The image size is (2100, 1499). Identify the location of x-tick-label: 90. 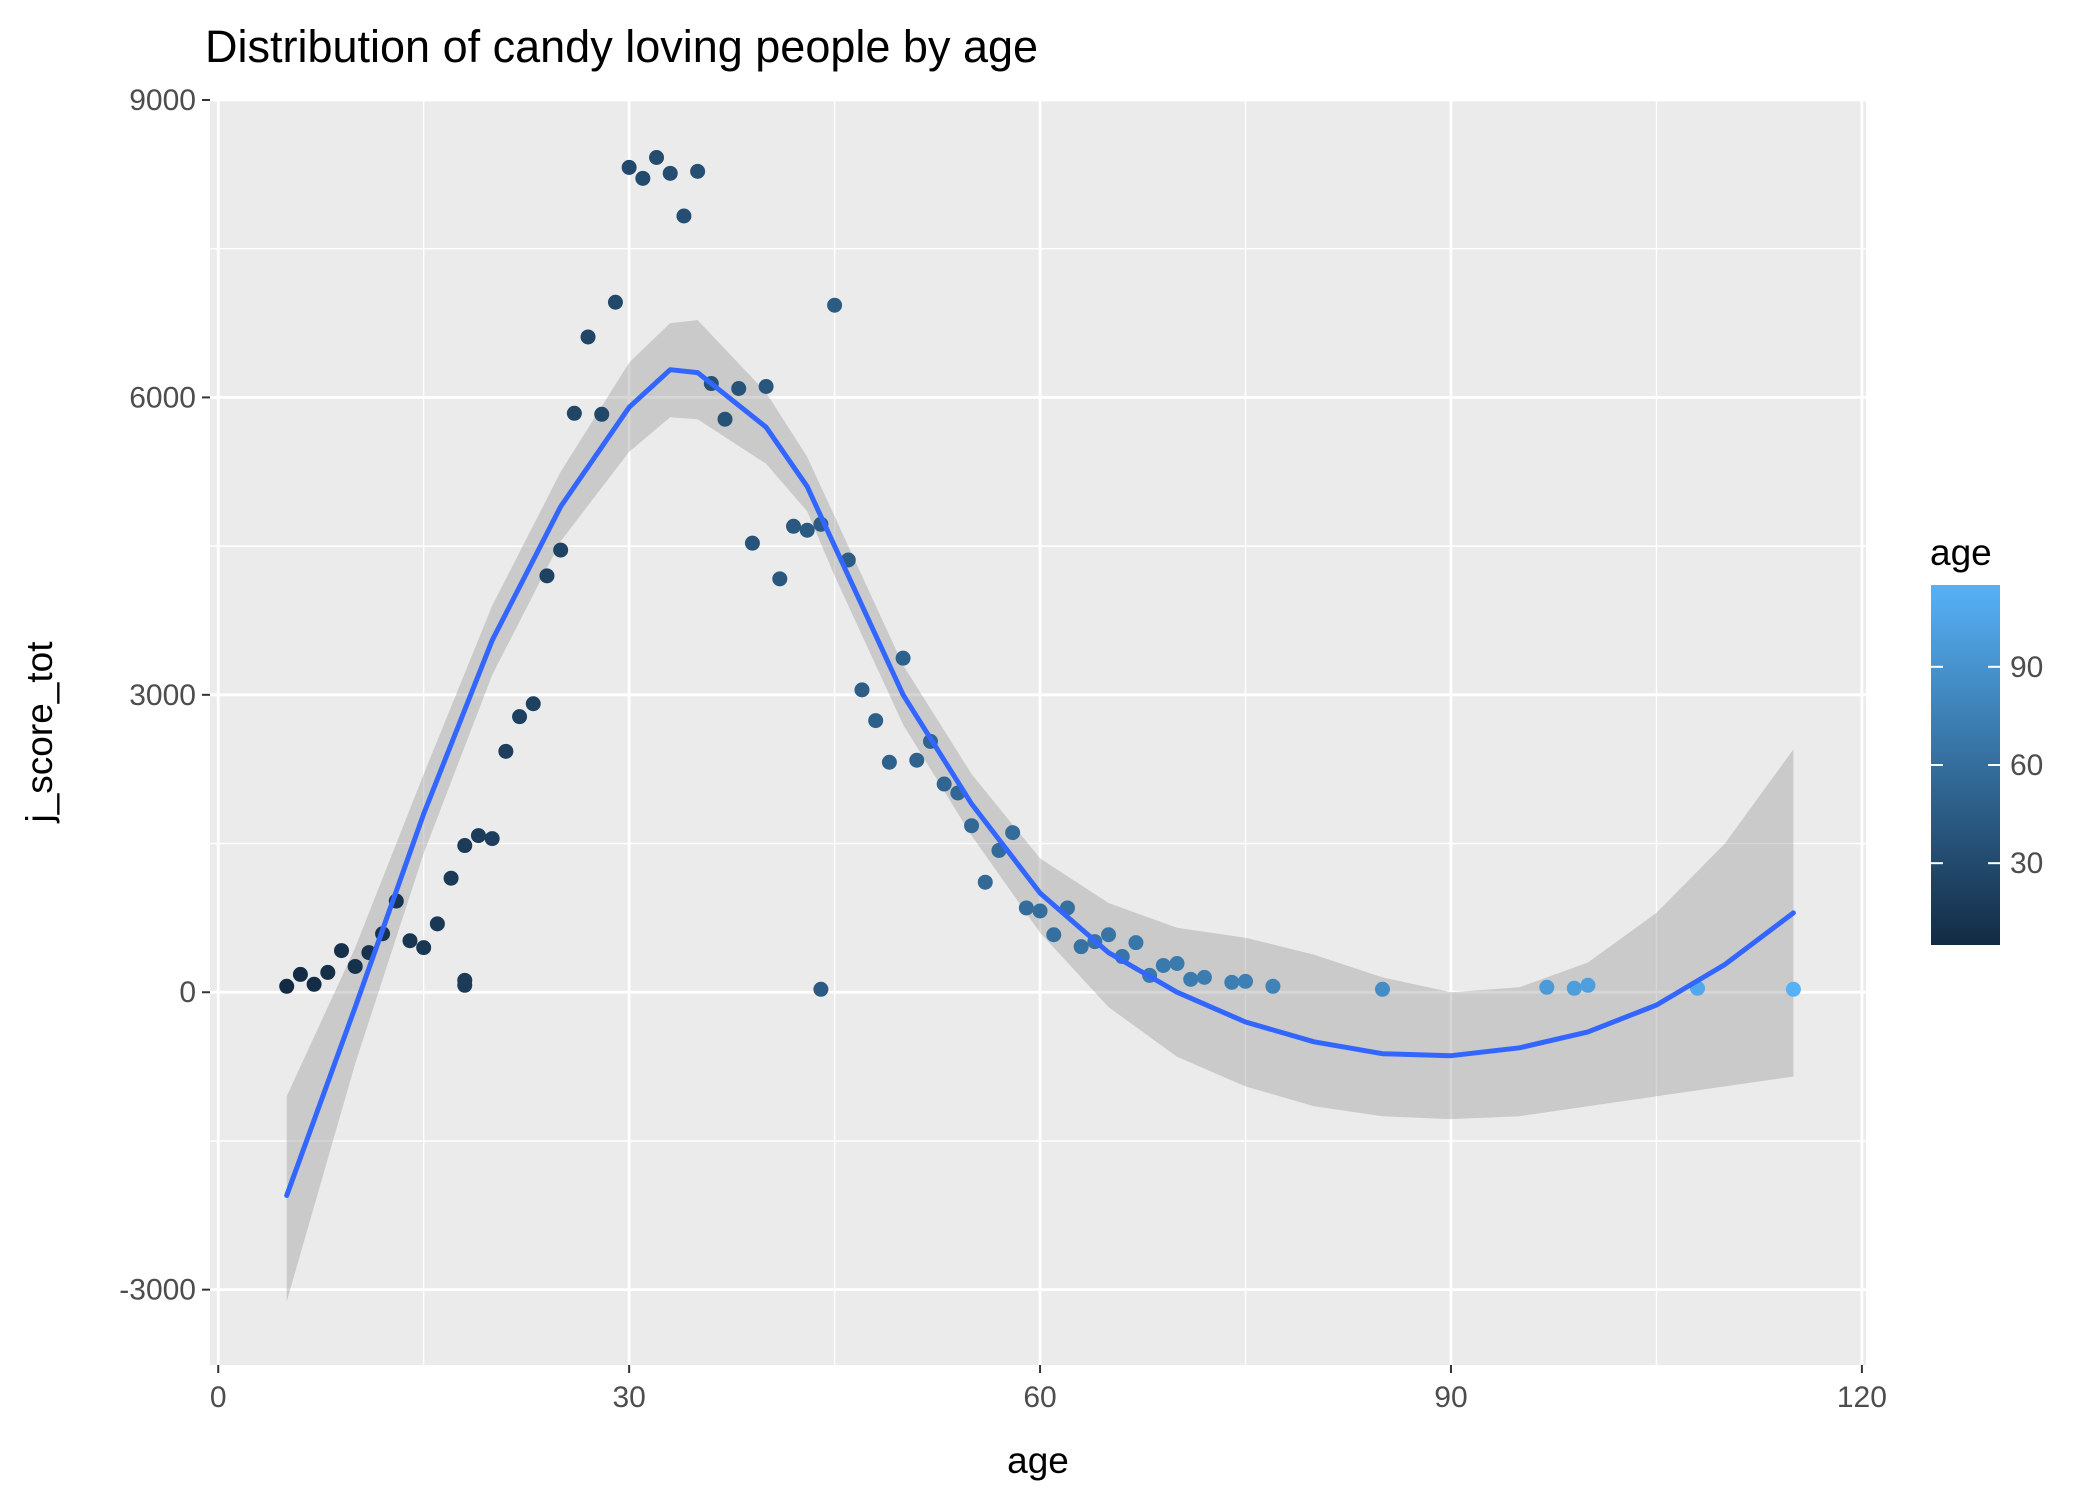
(1450, 1397).